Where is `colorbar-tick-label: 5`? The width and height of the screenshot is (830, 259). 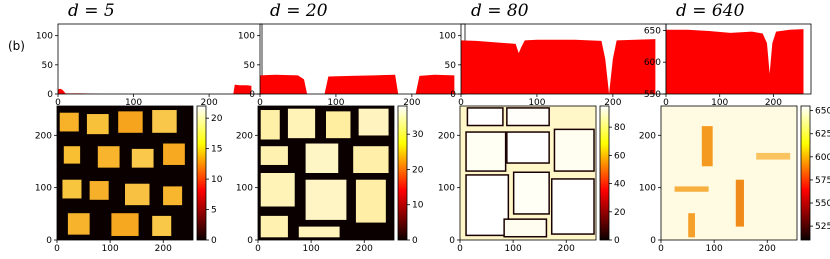
colorbar-tick-label: 5 is located at coordinates (214, 211).